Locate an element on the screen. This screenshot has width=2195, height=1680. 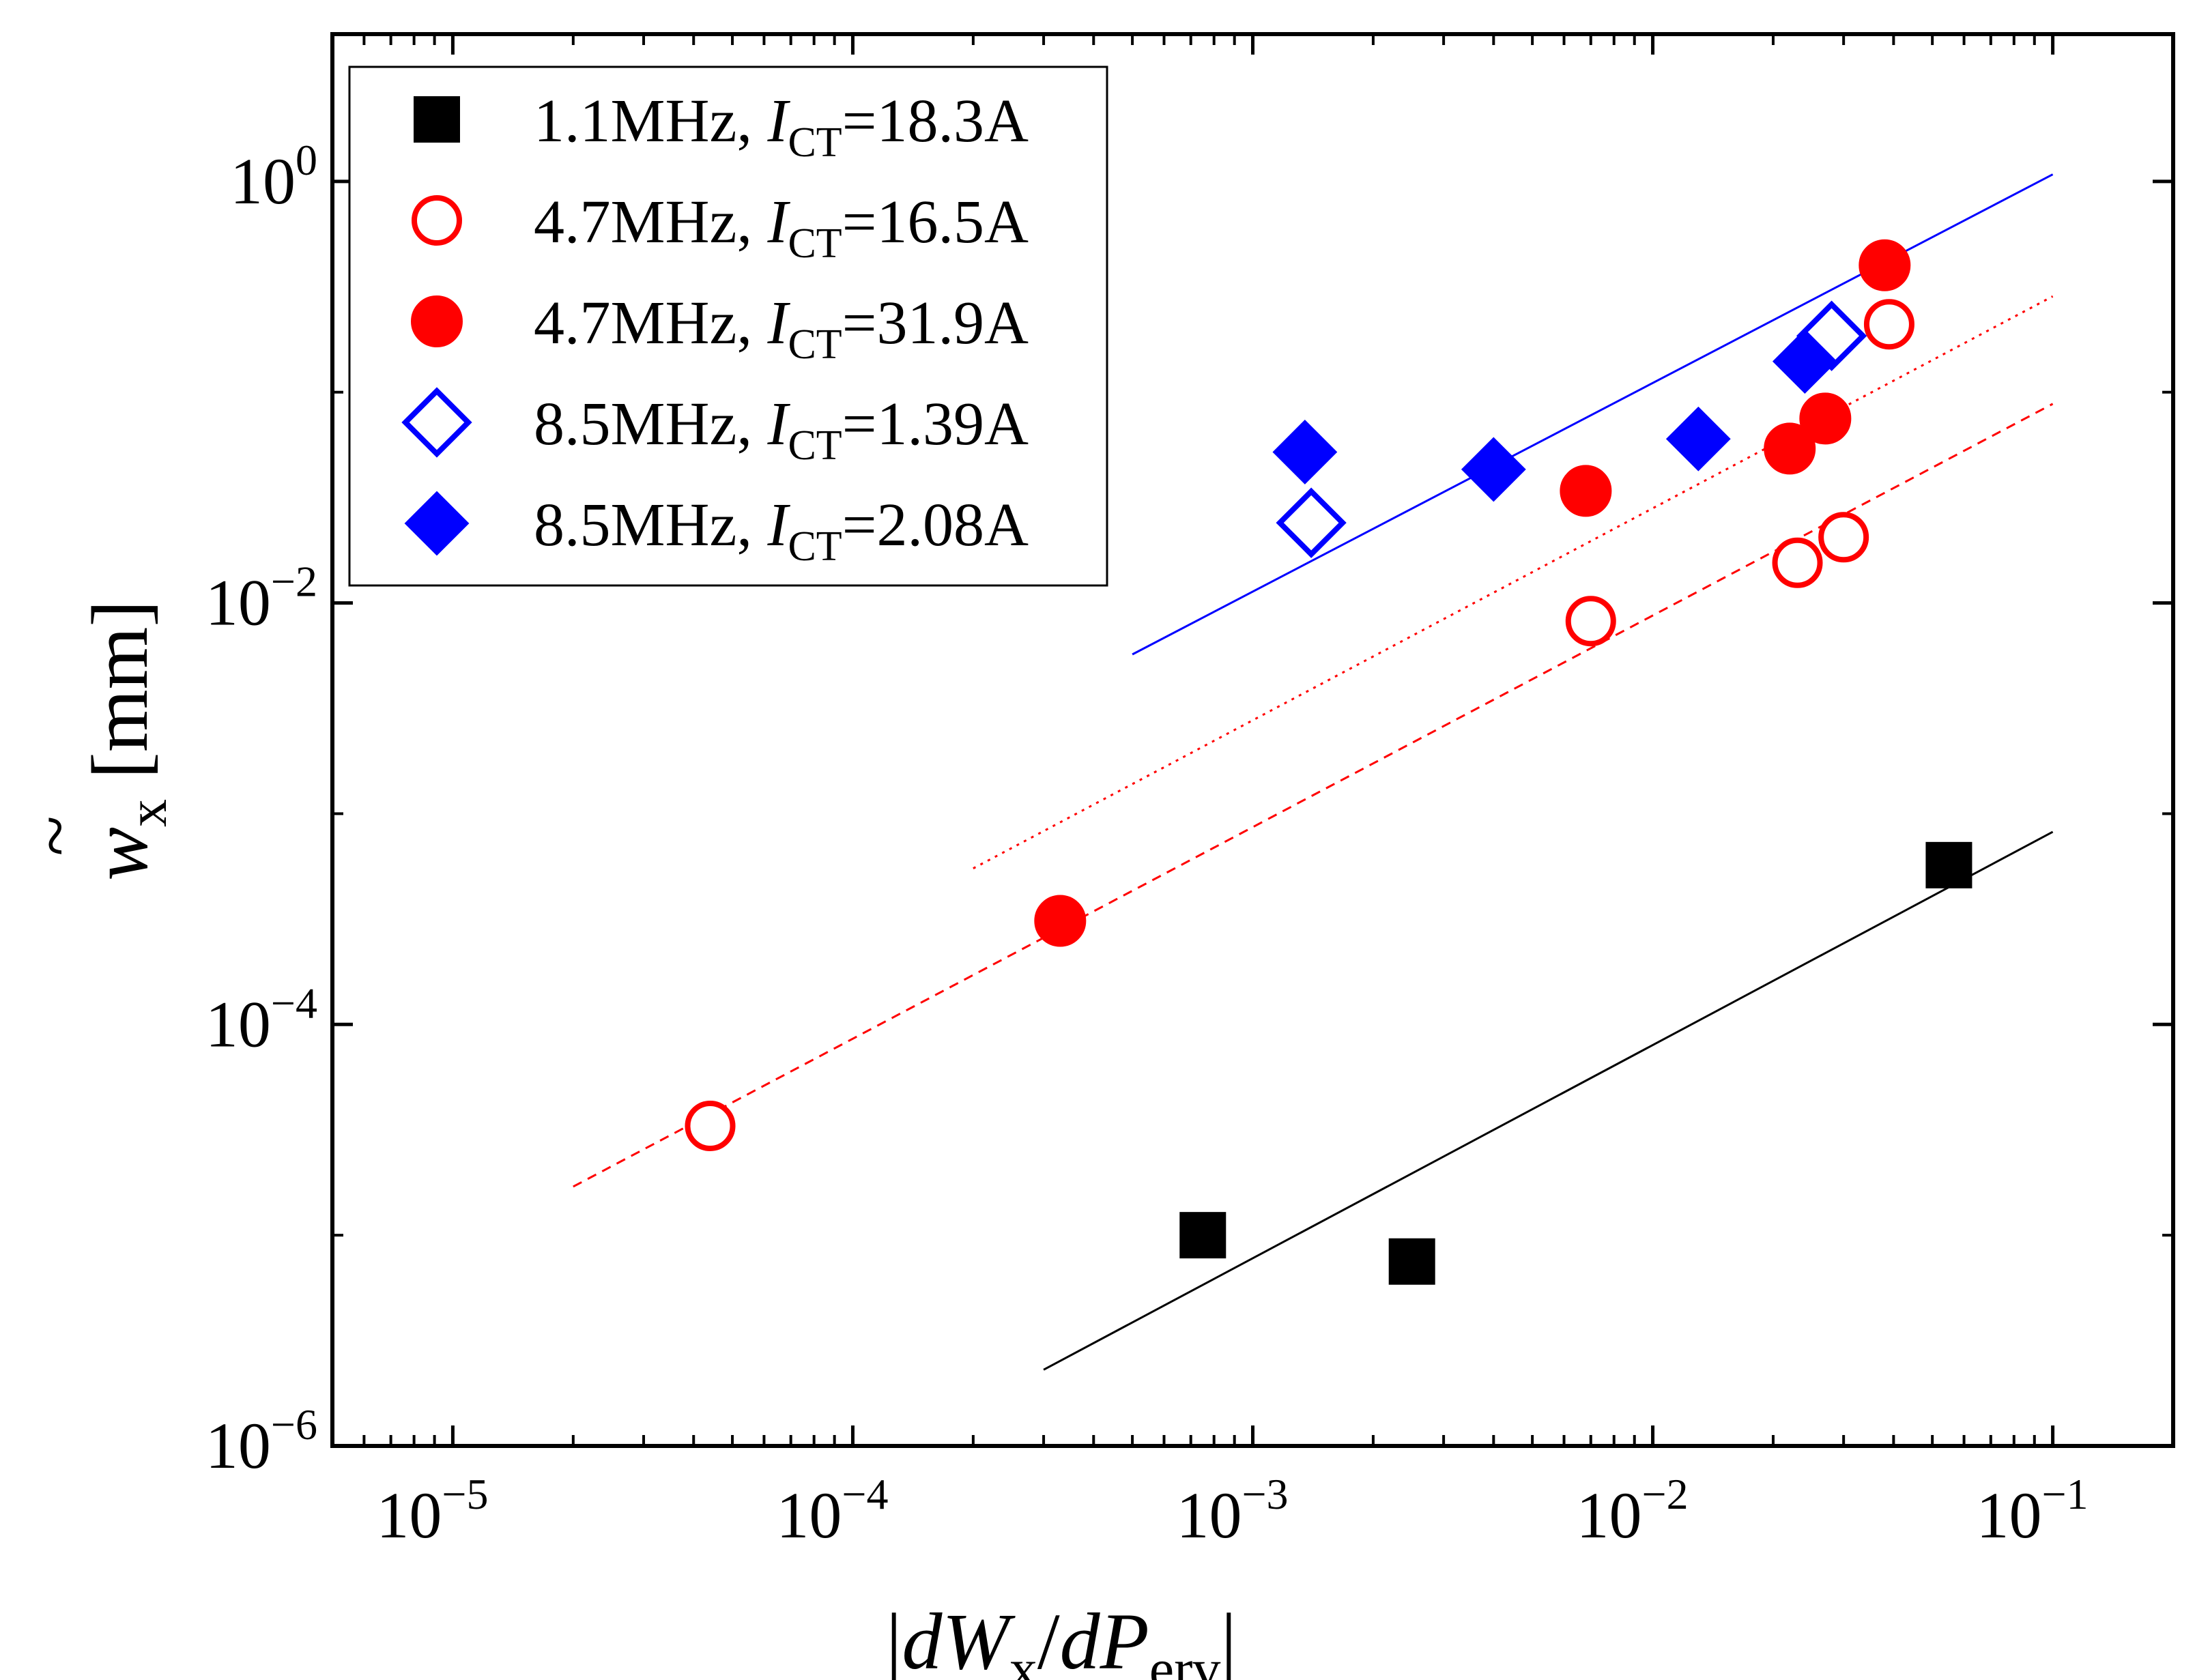
legend-item: 8.5MHz, ICT=2.08A is located at coordinates (716, 530).